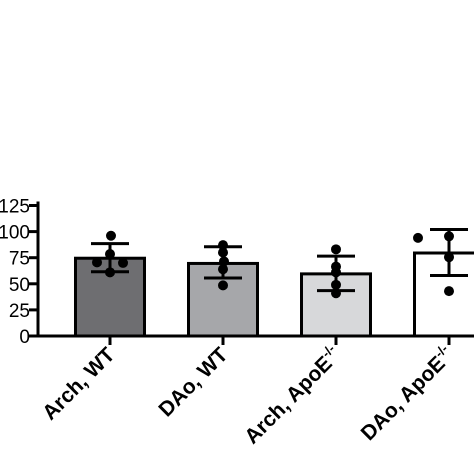  What do you see at coordinates (279, 260) in the screenshot?
I see `error-bars` at bounding box center [279, 260].